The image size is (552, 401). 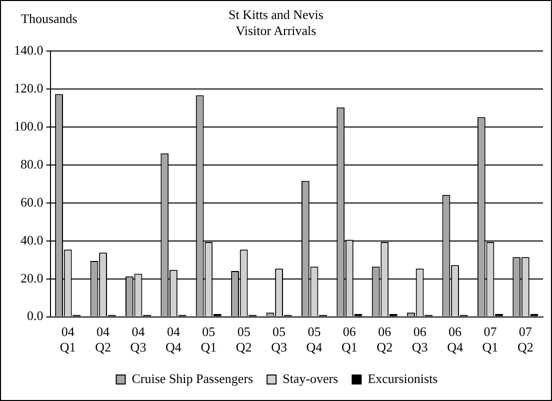 I want to click on x-tick-label: 04 Q3, so click(x=138, y=339).